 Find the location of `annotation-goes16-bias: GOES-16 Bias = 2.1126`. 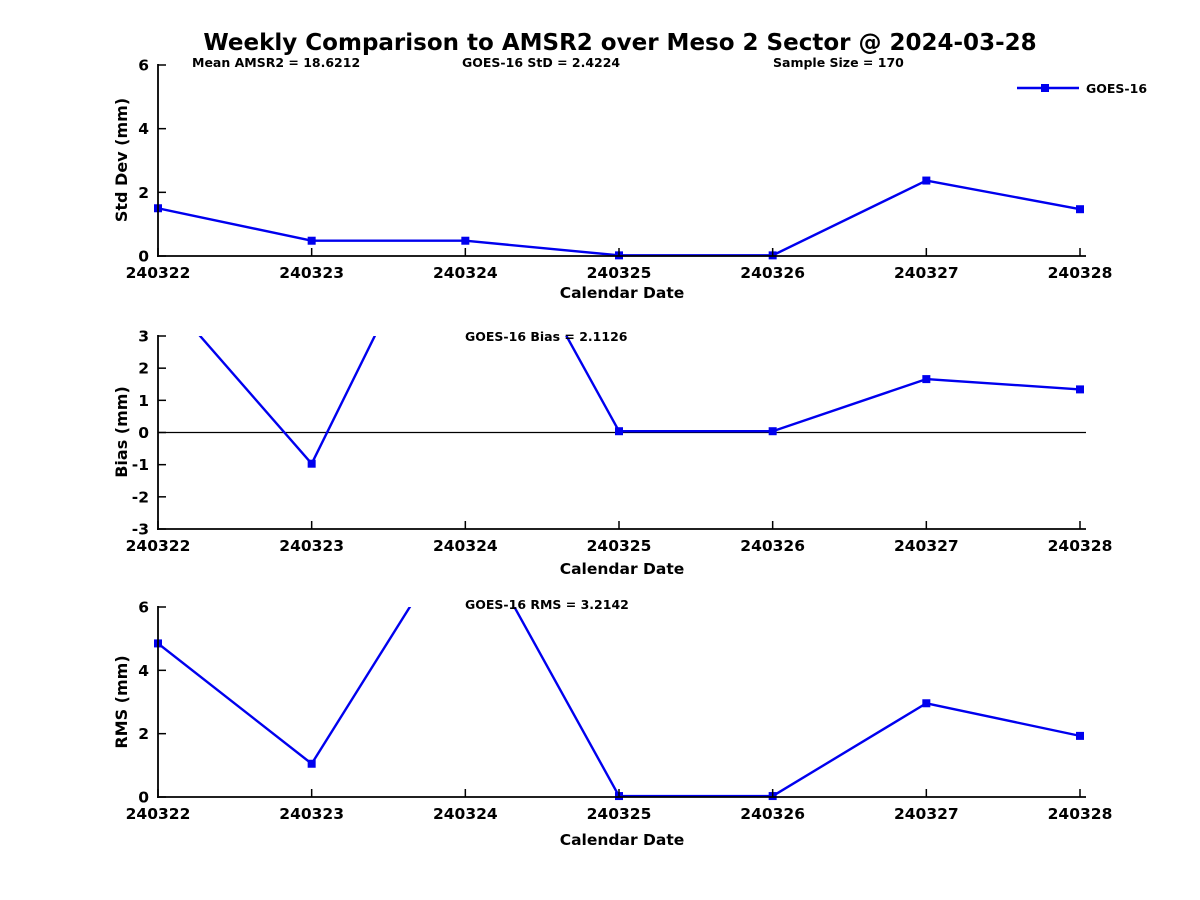

annotation-goes16-bias: GOES-16 Bias = 2.1126 is located at coordinates (546, 336).